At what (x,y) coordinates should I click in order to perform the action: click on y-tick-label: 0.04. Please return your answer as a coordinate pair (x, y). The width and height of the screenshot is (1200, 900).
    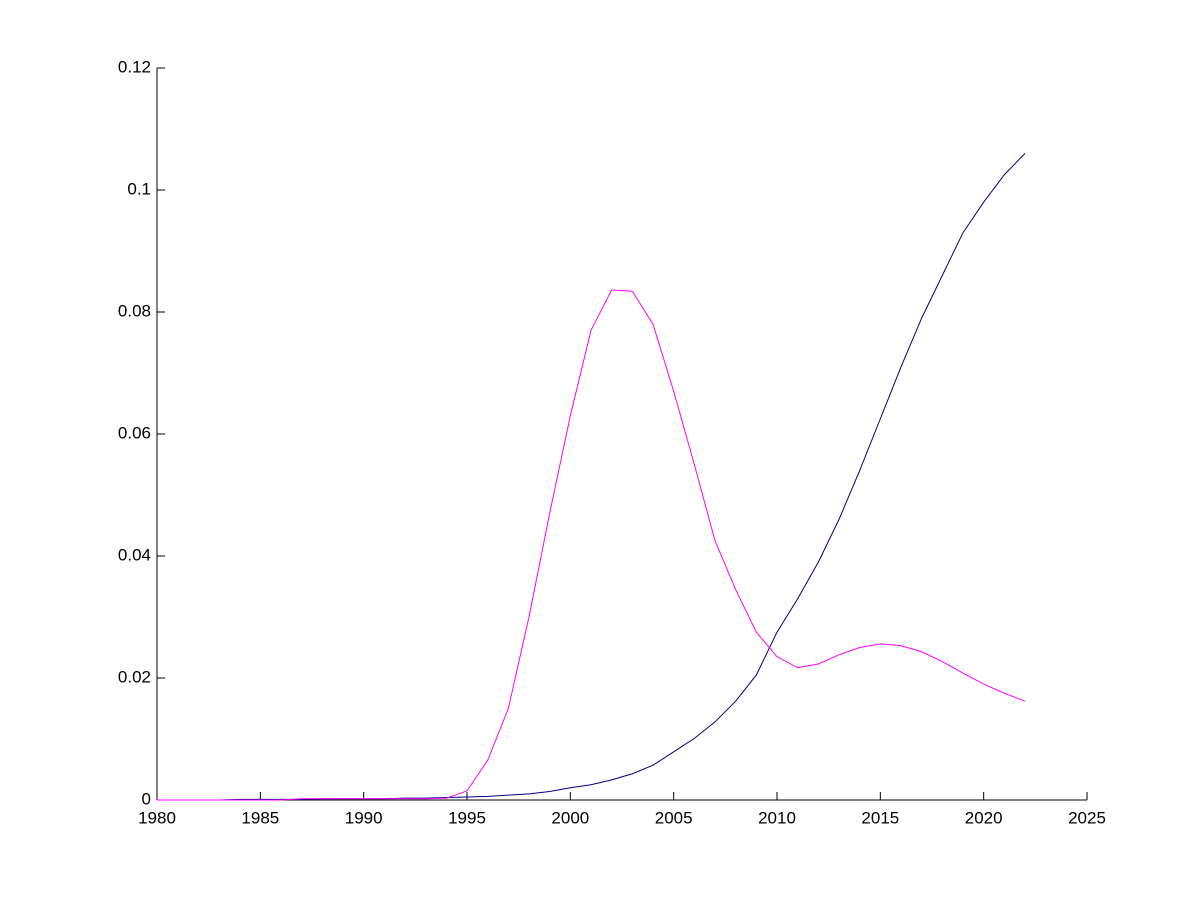
    Looking at the image, I should click on (134, 554).